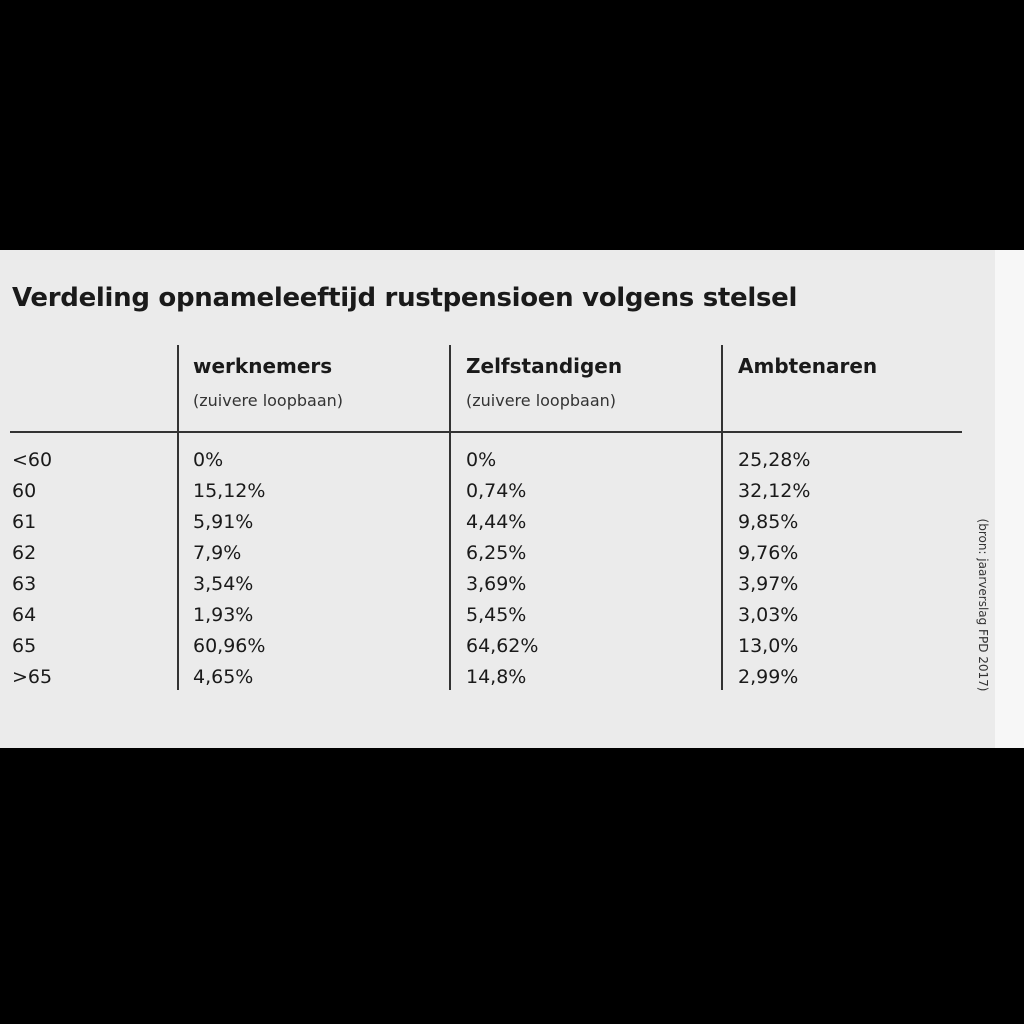  I want to click on table-cell: 9,85%, so click(768, 522).